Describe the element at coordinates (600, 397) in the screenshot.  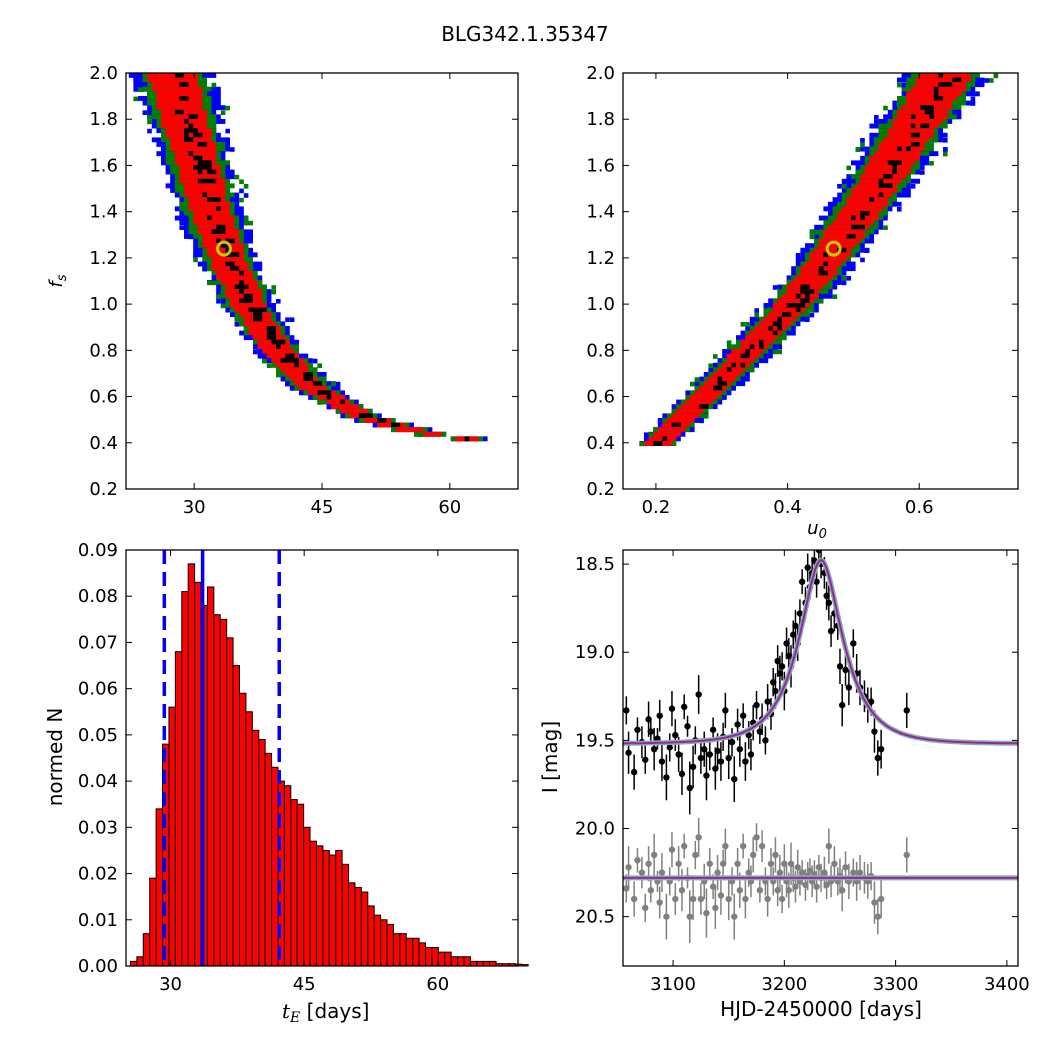
I see `y-tick-label: 0.6` at that location.